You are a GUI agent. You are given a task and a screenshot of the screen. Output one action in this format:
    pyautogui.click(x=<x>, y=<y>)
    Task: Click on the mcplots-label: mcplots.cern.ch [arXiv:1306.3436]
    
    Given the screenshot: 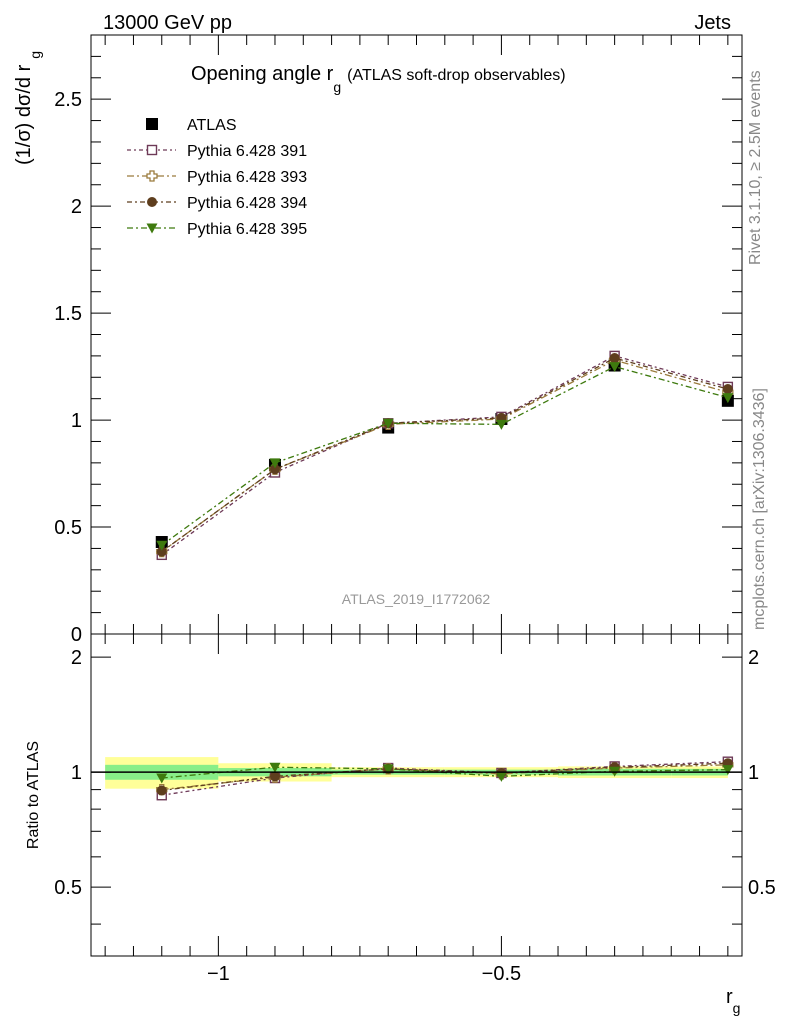 What is the action you would take?
    pyautogui.click(x=759, y=509)
    